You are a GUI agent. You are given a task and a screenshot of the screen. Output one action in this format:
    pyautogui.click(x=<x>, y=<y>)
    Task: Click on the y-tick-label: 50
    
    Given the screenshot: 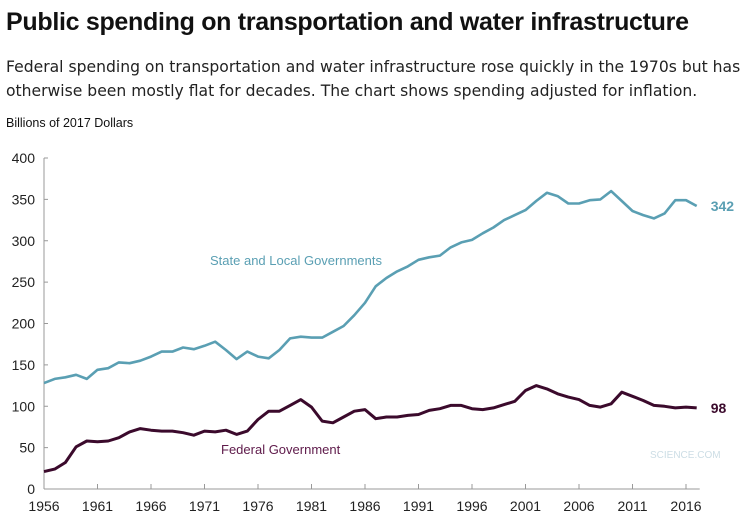 What is the action you would take?
    pyautogui.click(x=27, y=448)
    